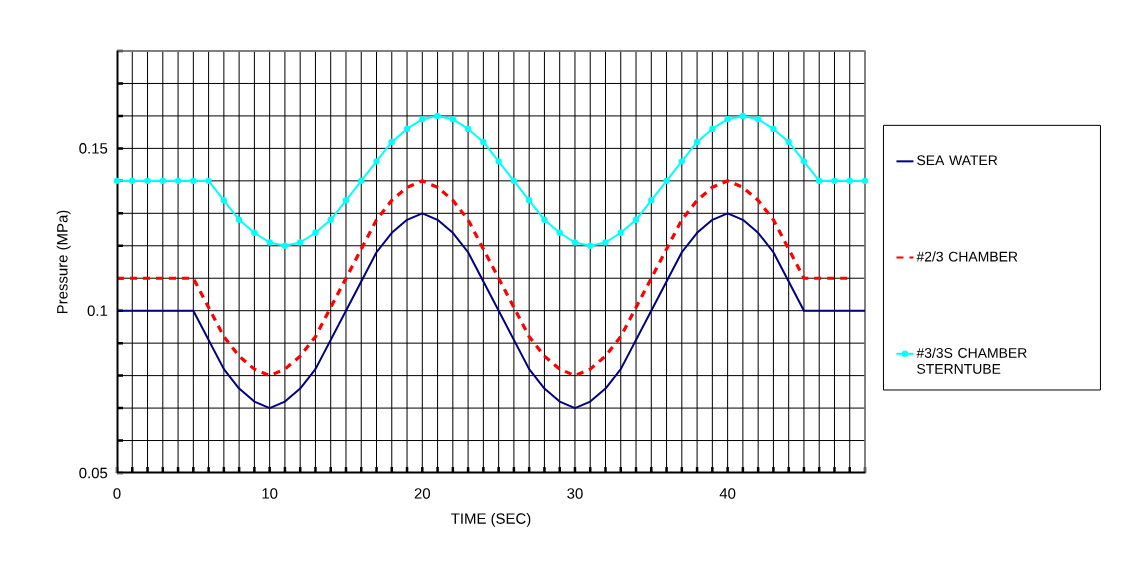  Describe the element at coordinates (575, 493) in the screenshot. I see `x-tick-label: 30` at that location.